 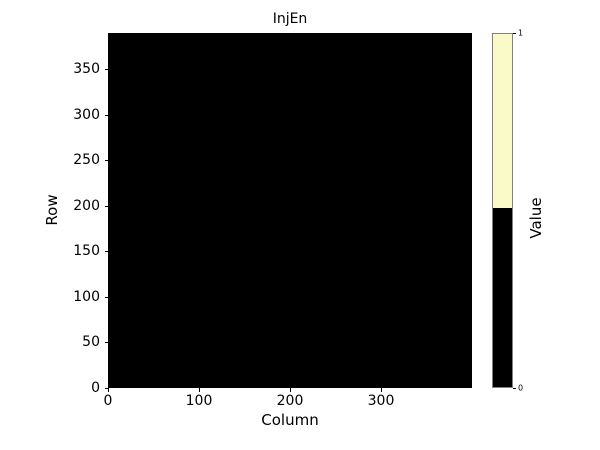 I want to click on colorbar-low-segment, so click(x=502, y=297).